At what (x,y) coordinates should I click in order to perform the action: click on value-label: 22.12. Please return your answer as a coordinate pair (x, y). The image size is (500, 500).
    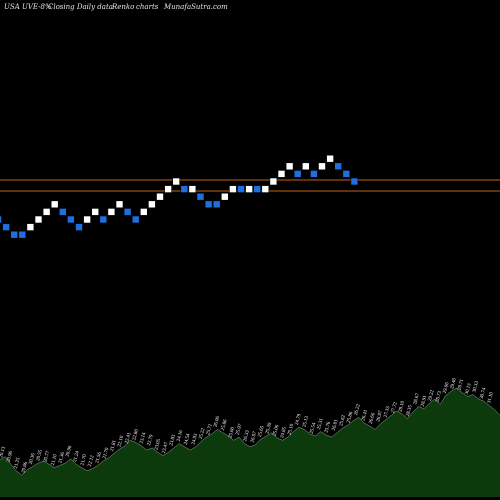
    Looking at the image, I should click on (92, 461).